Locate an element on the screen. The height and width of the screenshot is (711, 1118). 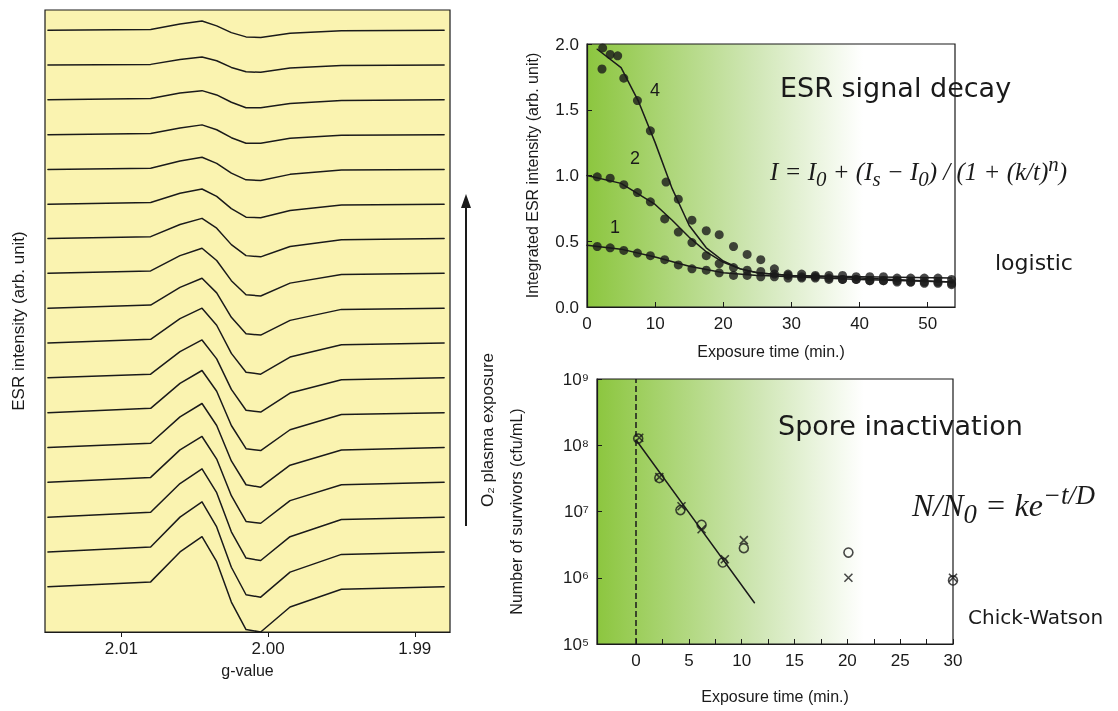
x-axis-title: g-value is located at coordinates (247, 670).